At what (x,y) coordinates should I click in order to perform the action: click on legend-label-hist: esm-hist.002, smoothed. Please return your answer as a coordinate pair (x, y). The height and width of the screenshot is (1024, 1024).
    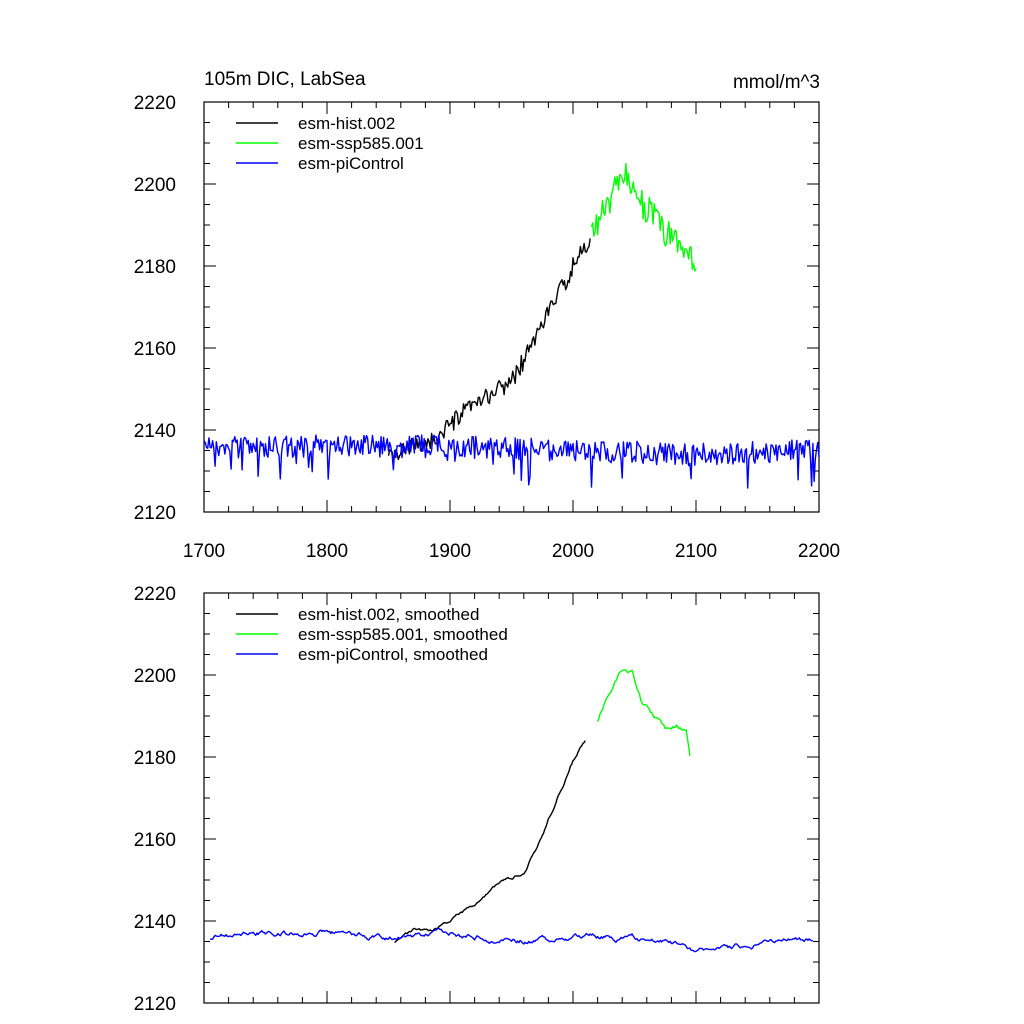
    Looking at the image, I should click on (388, 614).